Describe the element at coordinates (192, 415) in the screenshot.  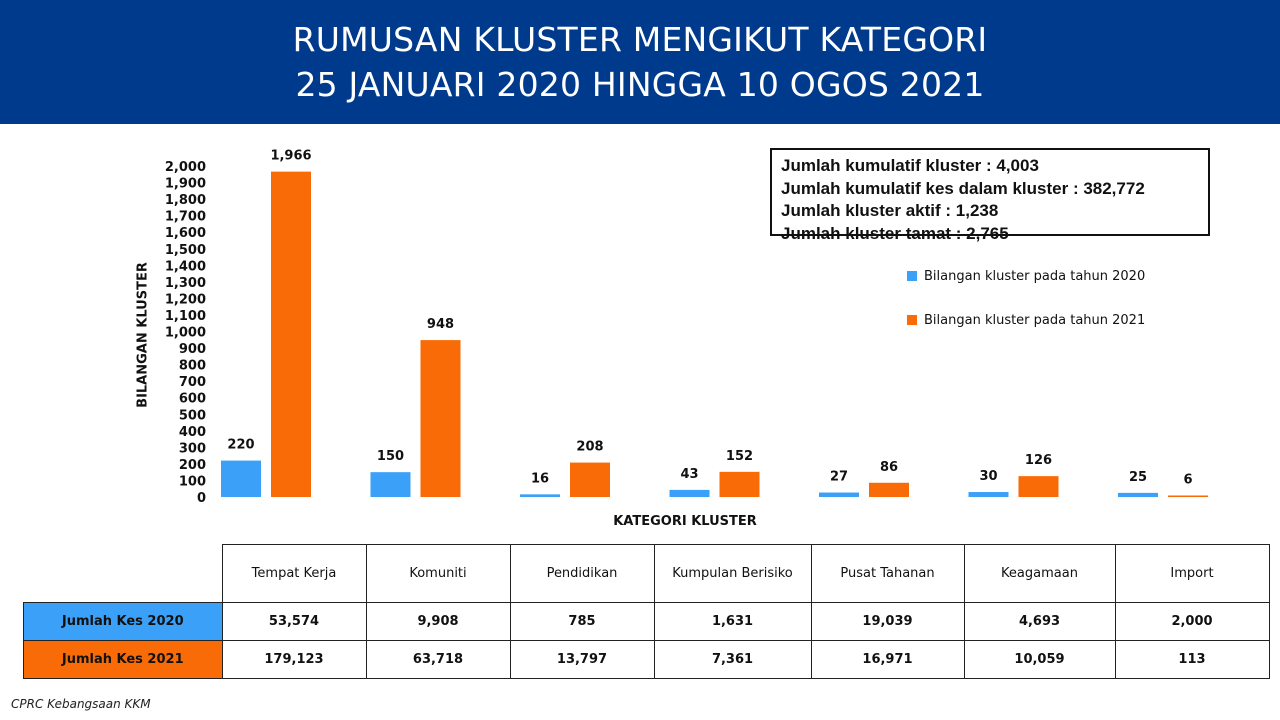
I see `y-tick-label: 500` at that location.